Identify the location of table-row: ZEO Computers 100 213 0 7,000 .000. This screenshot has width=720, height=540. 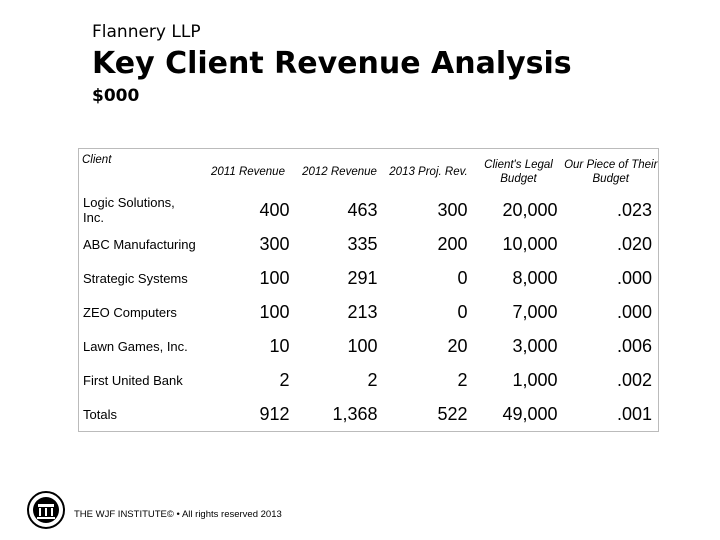
(369, 312).